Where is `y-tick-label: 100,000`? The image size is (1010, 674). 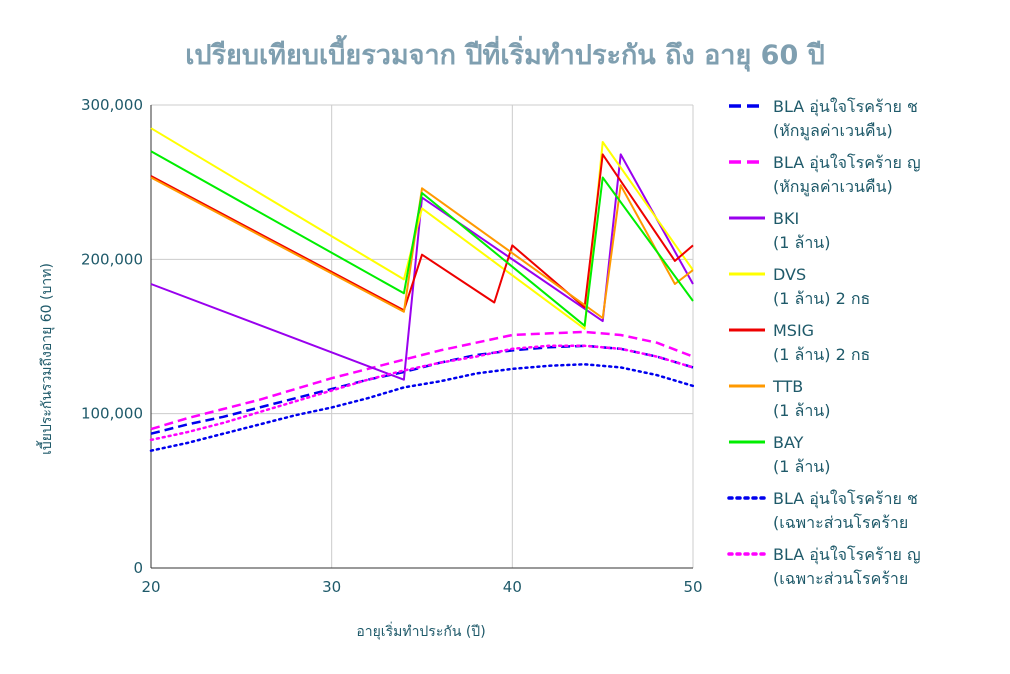 y-tick-label: 100,000 is located at coordinates (112, 414).